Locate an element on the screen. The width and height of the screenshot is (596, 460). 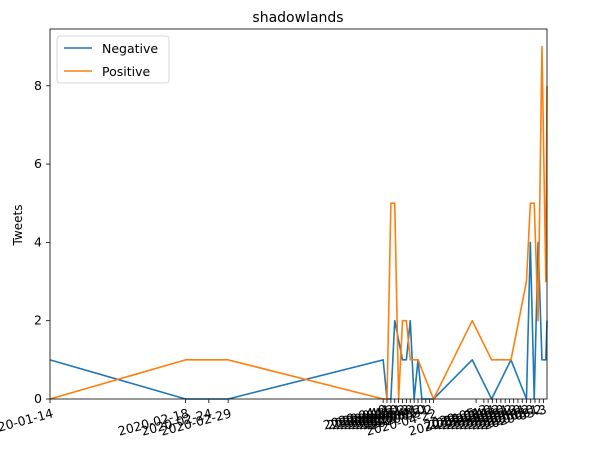
y-axis-label: Tweets is located at coordinates (18, 226).